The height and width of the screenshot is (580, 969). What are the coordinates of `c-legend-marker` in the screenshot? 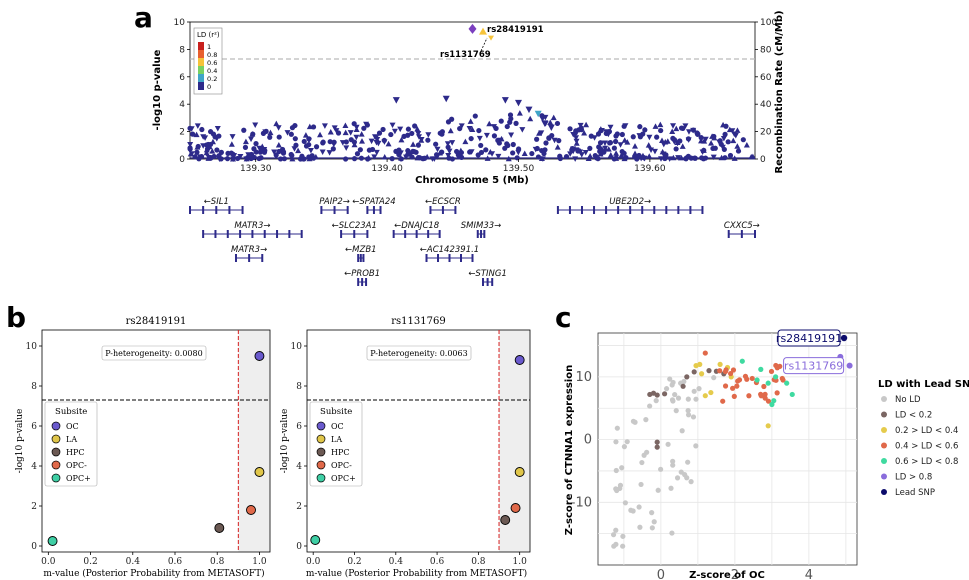 It's located at (884, 399).